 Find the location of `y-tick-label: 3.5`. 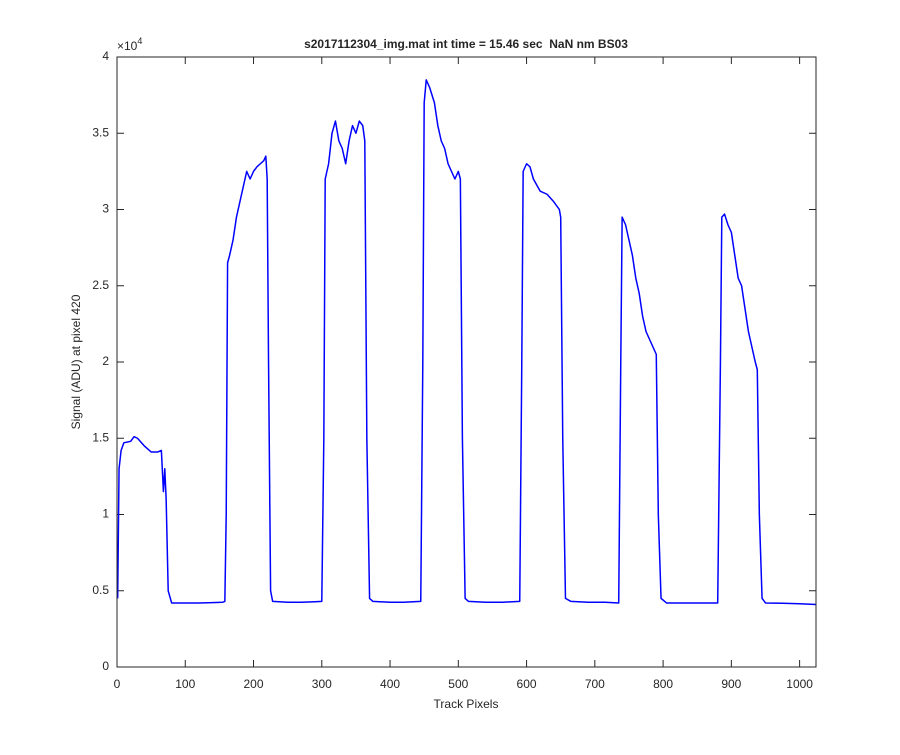

y-tick-label: 3.5 is located at coordinates (100, 132).